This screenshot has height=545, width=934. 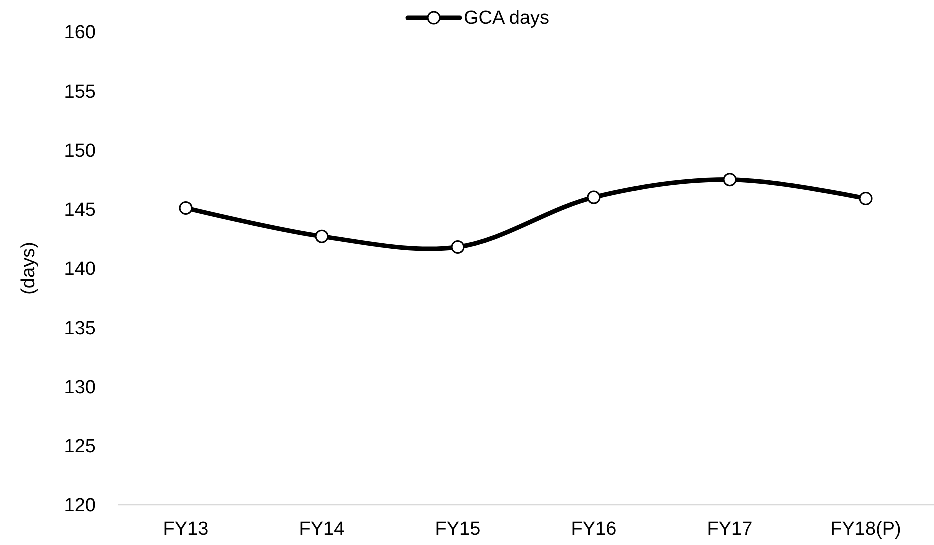 What do you see at coordinates (594, 529) in the screenshot?
I see `x-tick-label: FY16` at bounding box center [594, 529].